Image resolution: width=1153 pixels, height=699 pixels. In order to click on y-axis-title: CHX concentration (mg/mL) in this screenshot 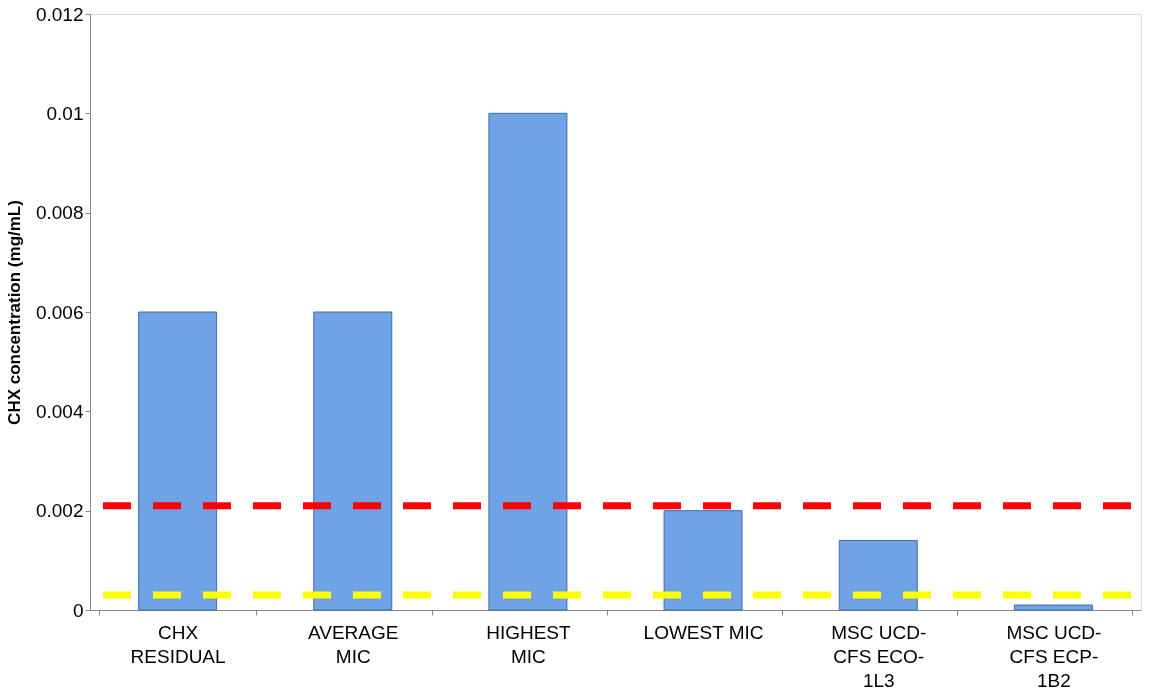, I will do `click(14, 312)`.